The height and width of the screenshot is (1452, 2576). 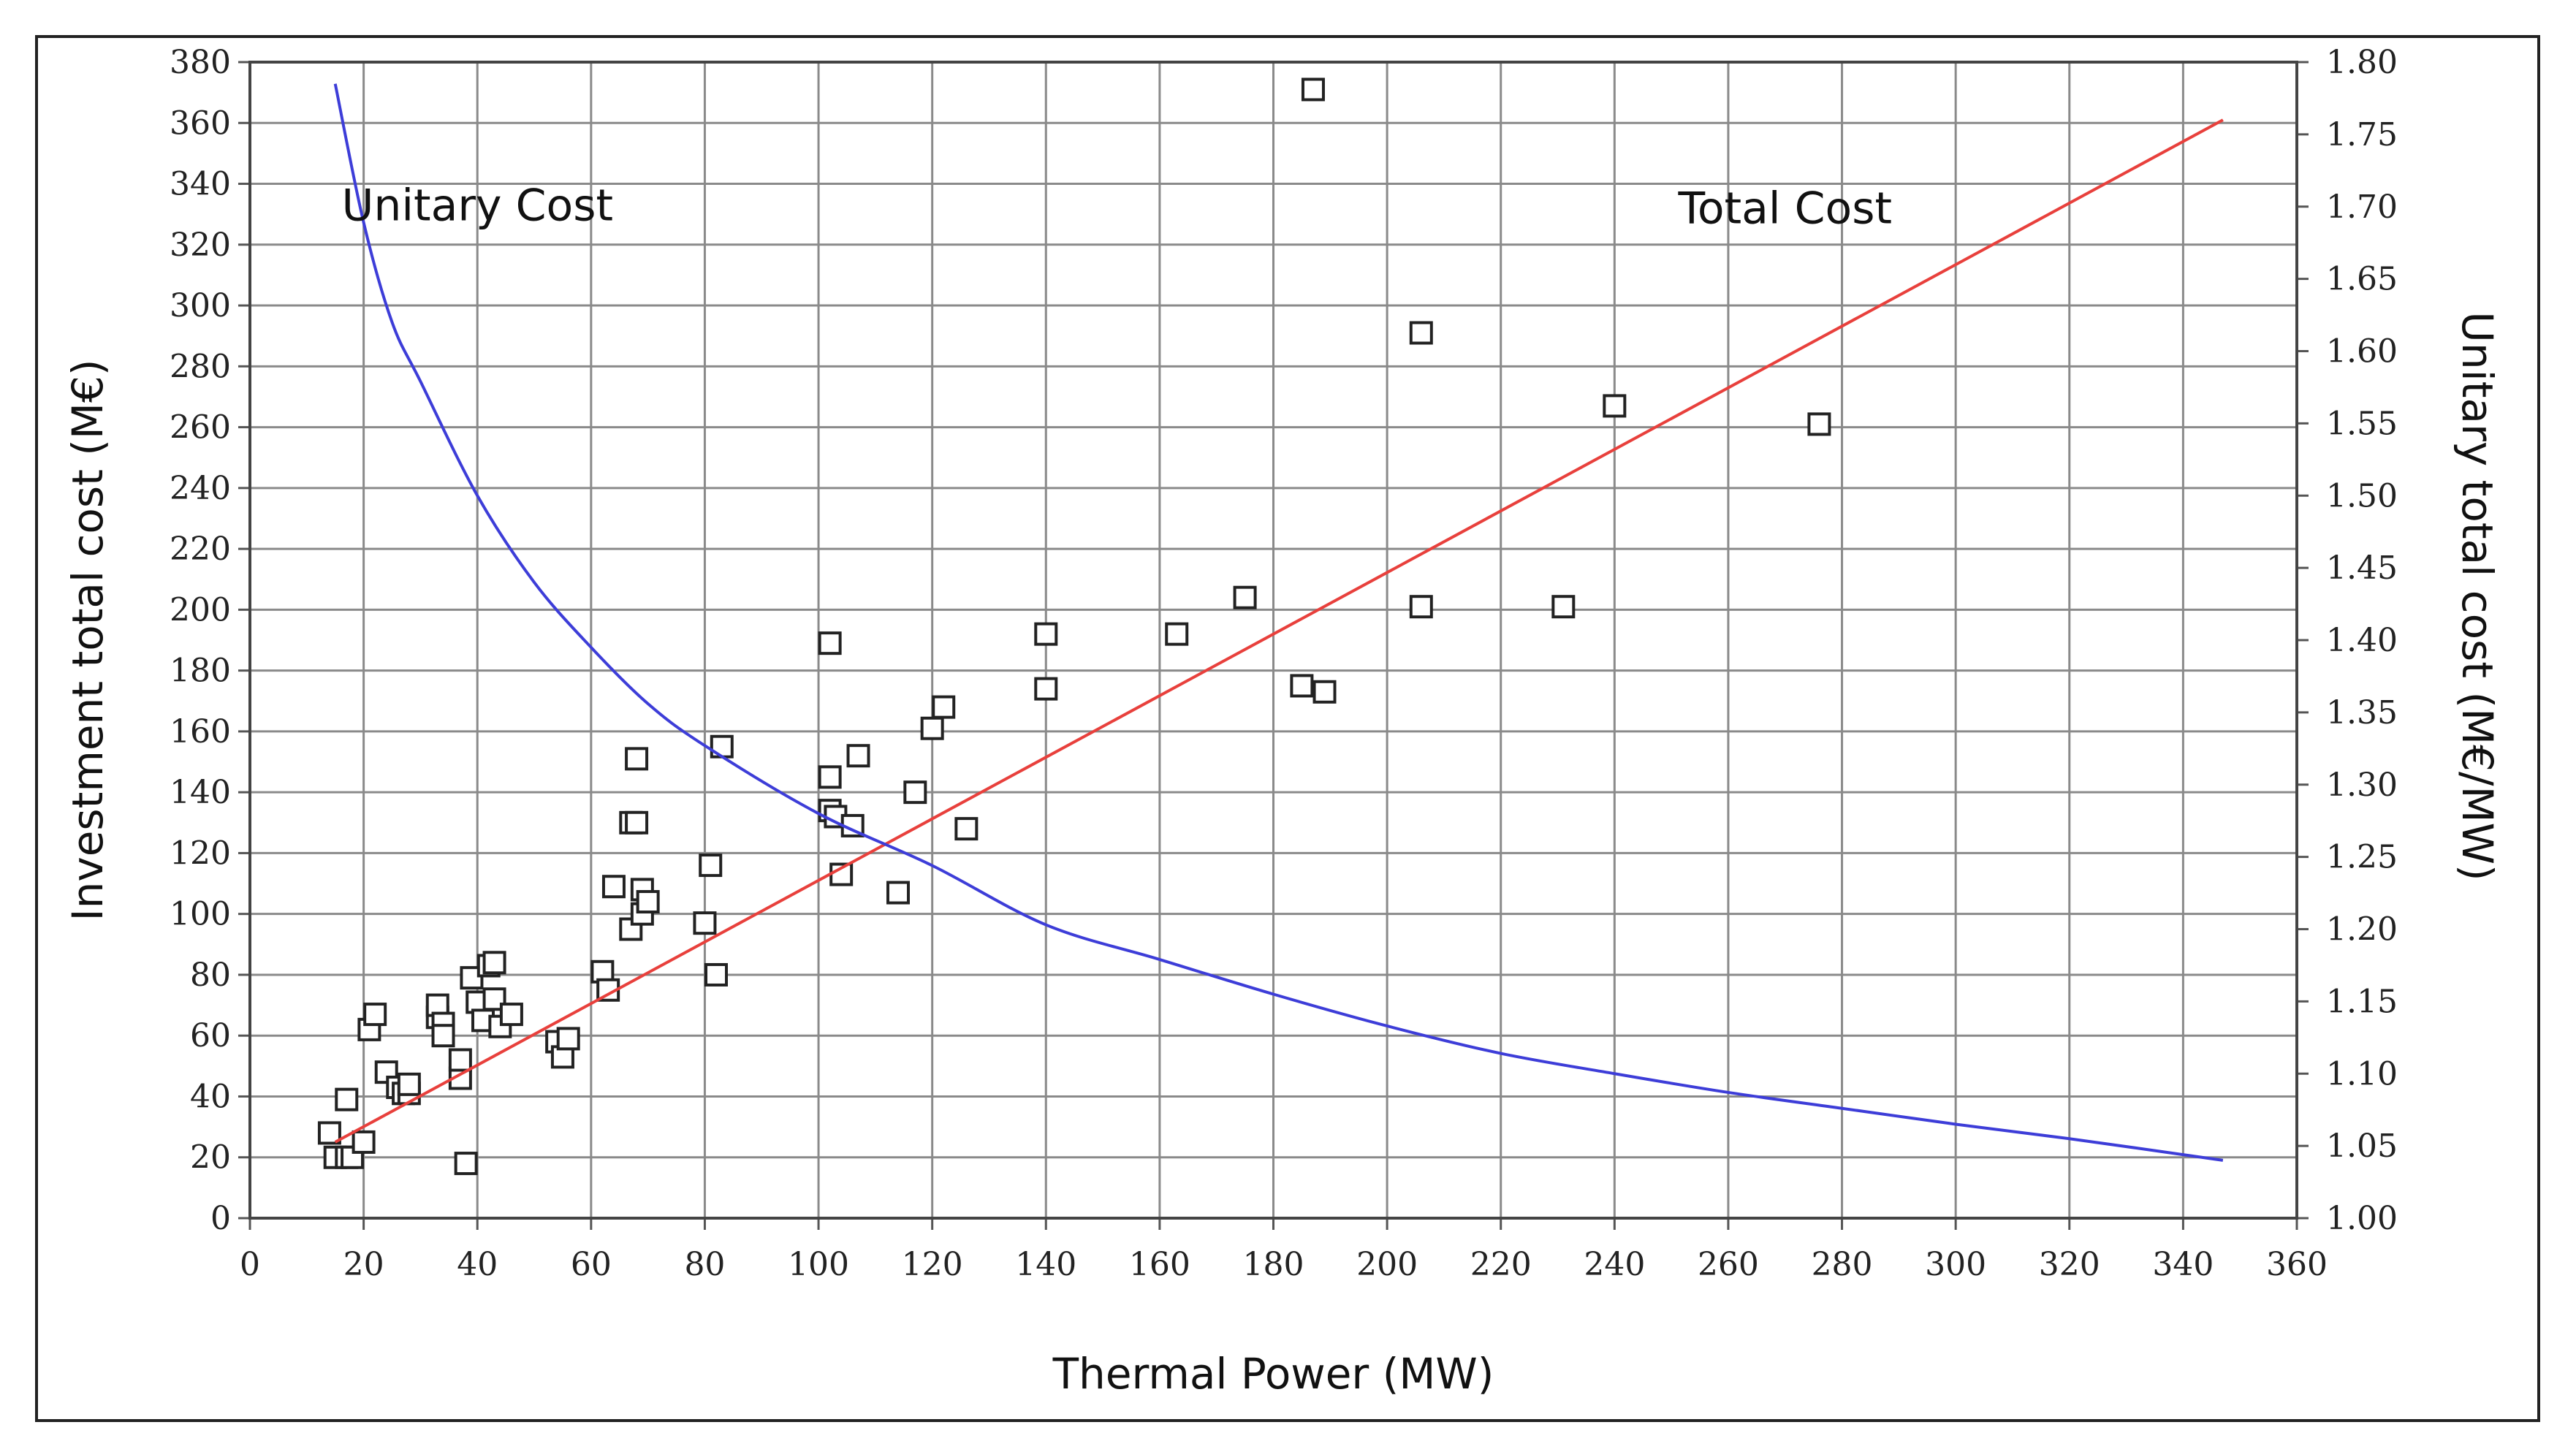 What do you see at coordinates (221, 1218) in the screenshot?
I see `y-tick-label: 0` at bounding box center [221, 1218].